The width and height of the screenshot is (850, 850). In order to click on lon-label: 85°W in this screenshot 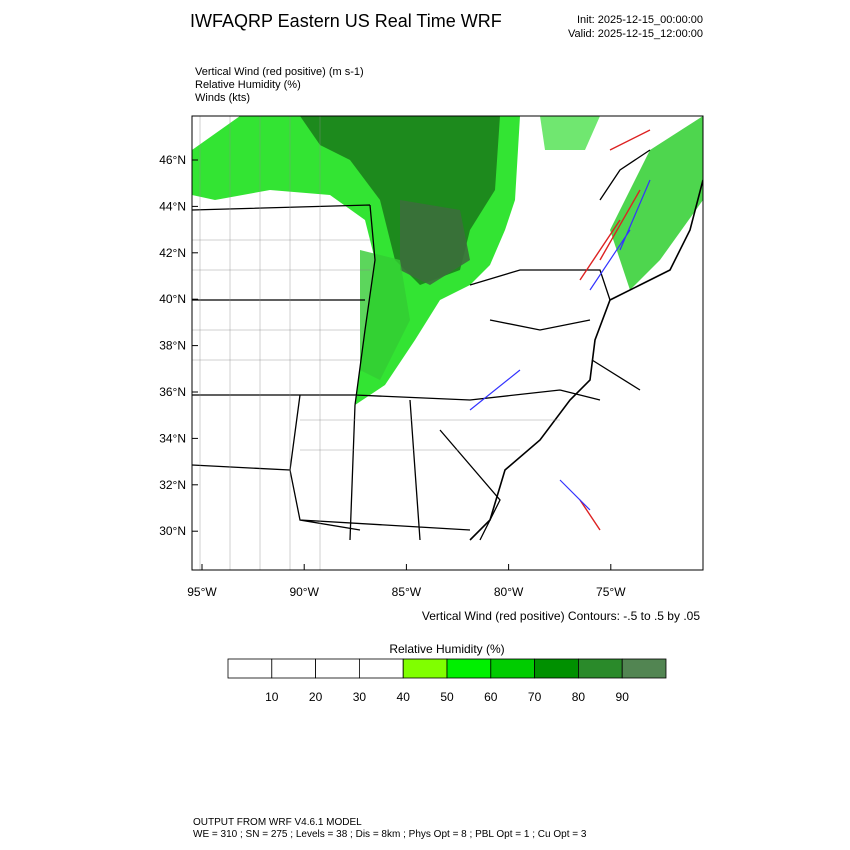, I will do `click(407, 592)`.